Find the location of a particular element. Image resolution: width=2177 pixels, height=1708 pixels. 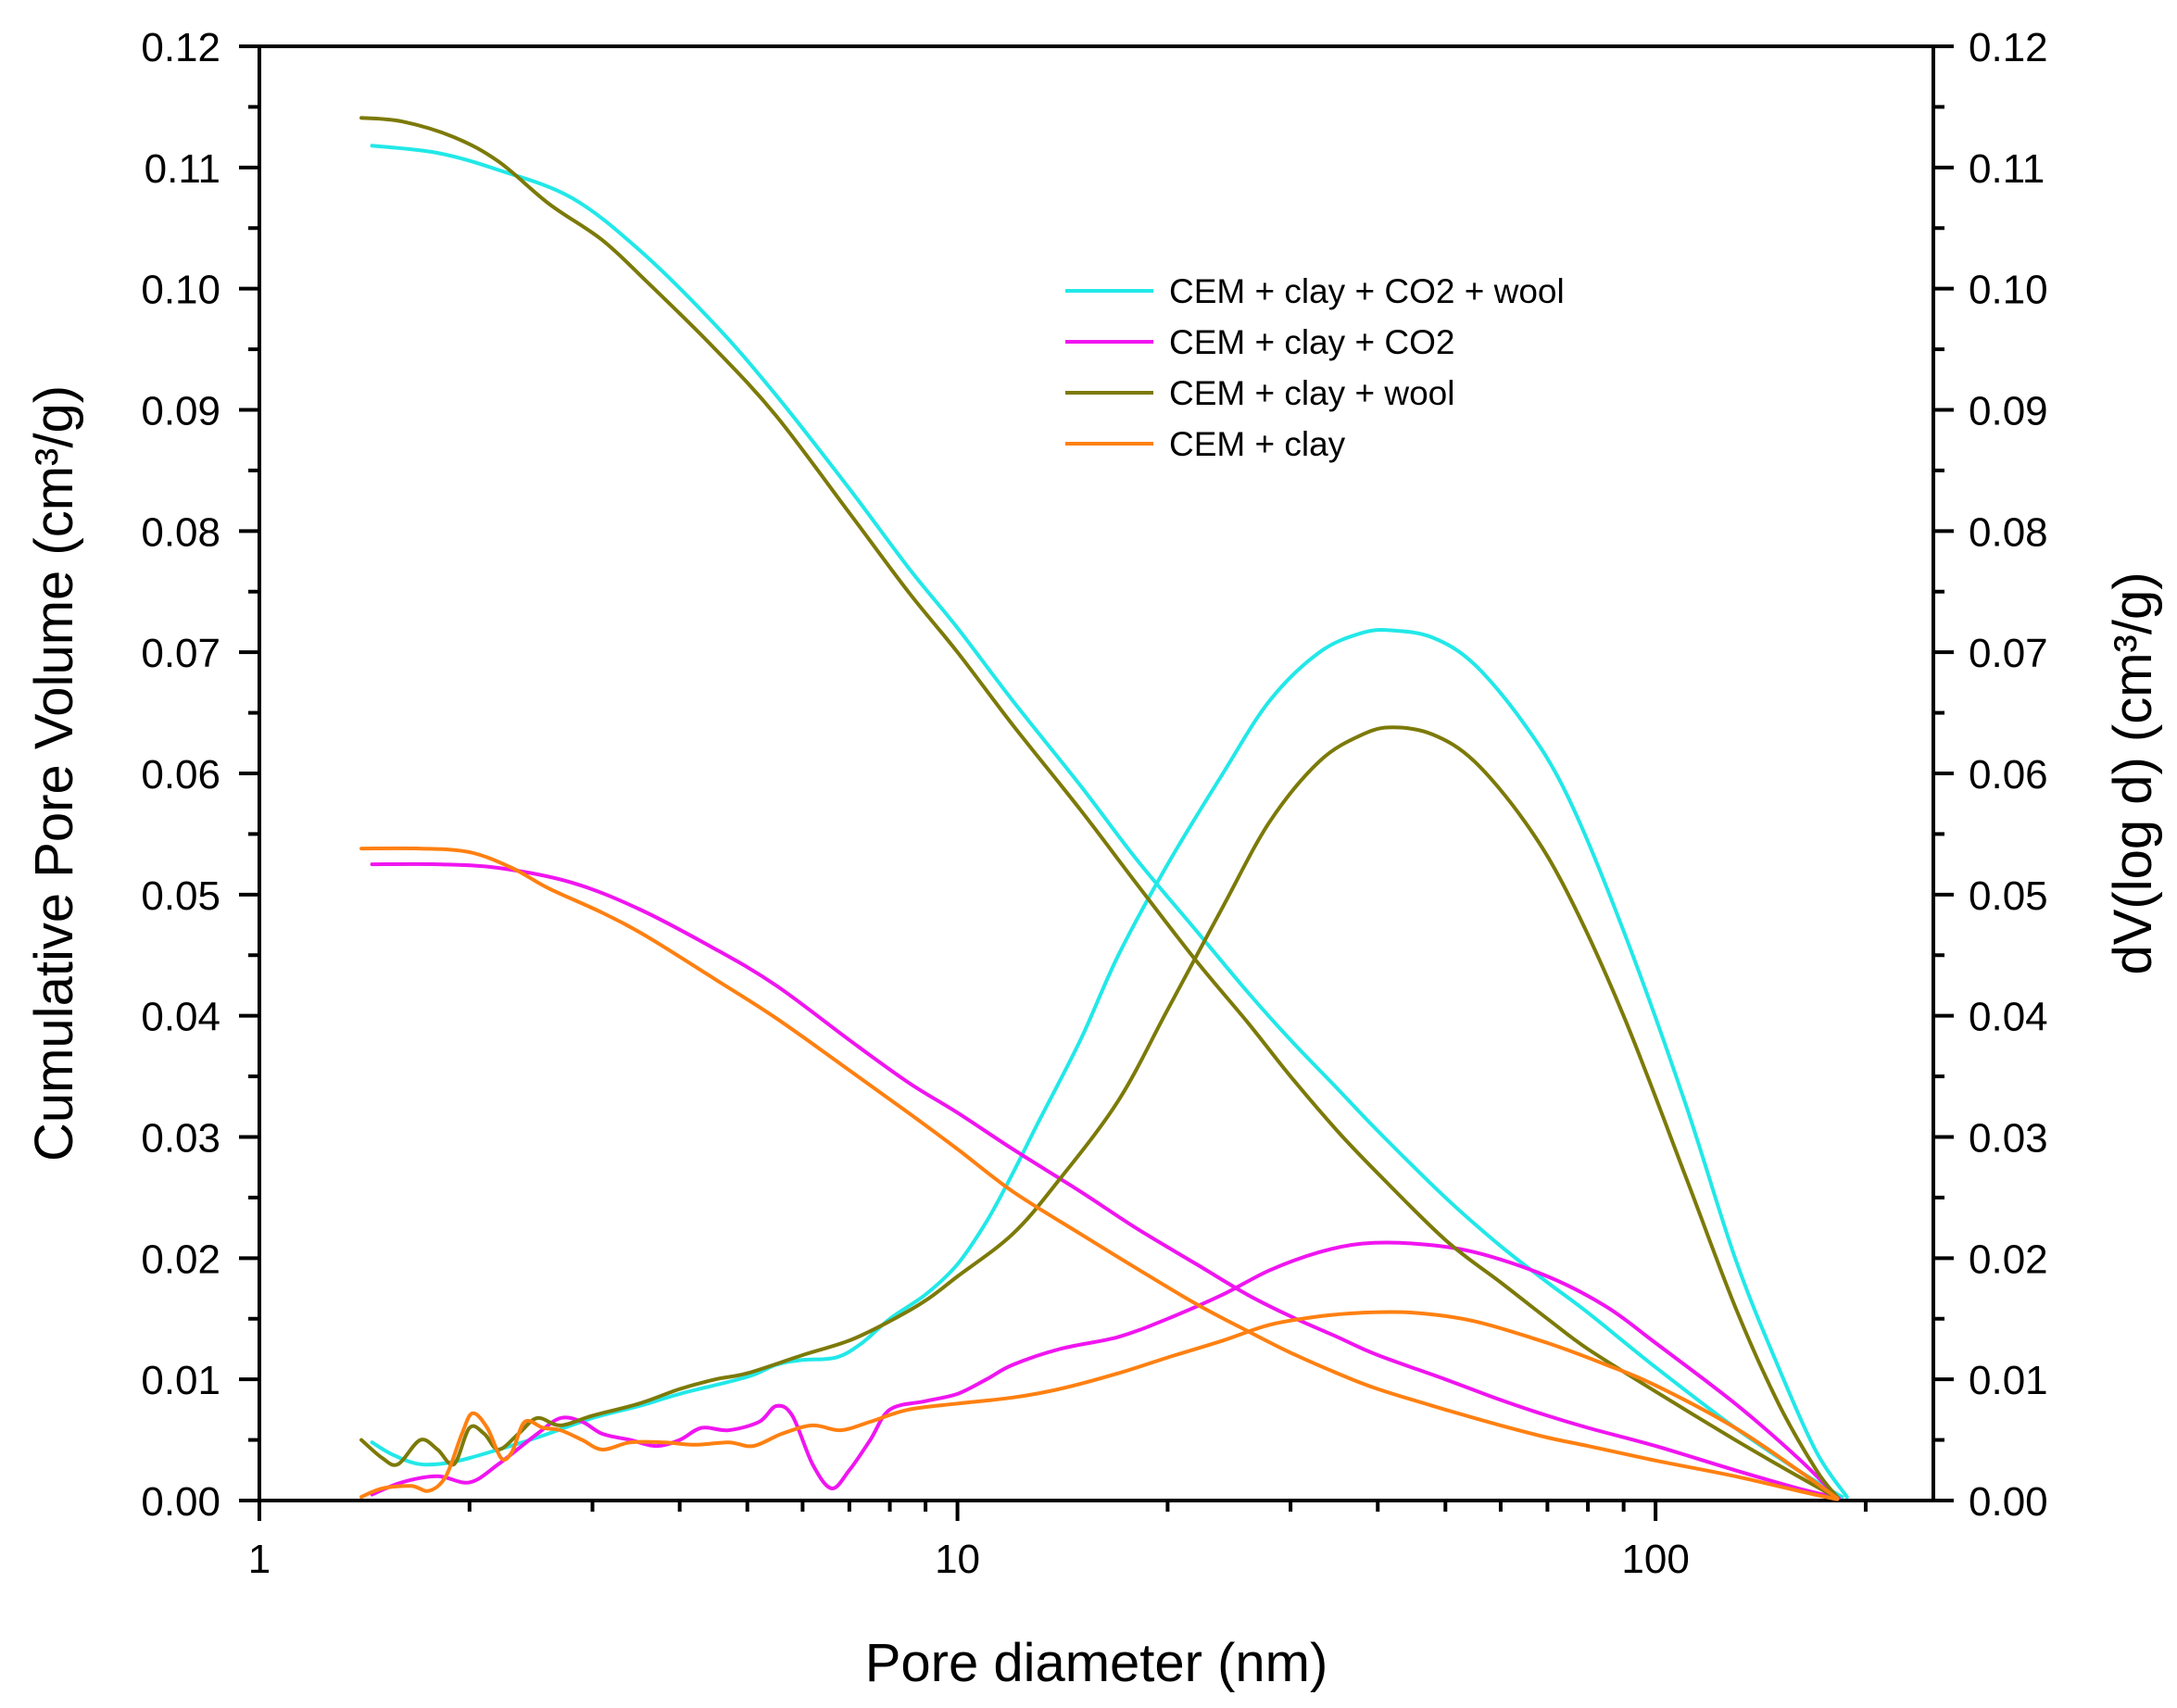

y-left-tick-label: 0.11 is located at coordinates (182, 169).